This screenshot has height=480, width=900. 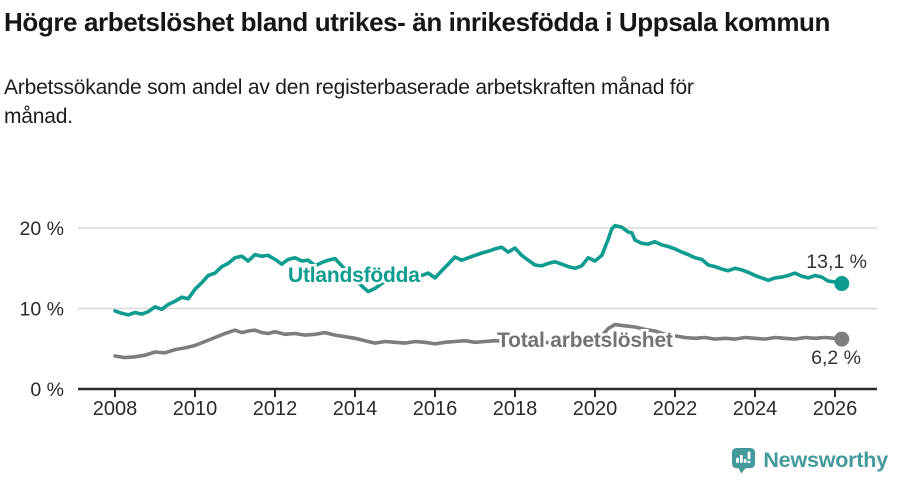 I want to click on x-tick-label: 2026, so click(x=835, y=409).